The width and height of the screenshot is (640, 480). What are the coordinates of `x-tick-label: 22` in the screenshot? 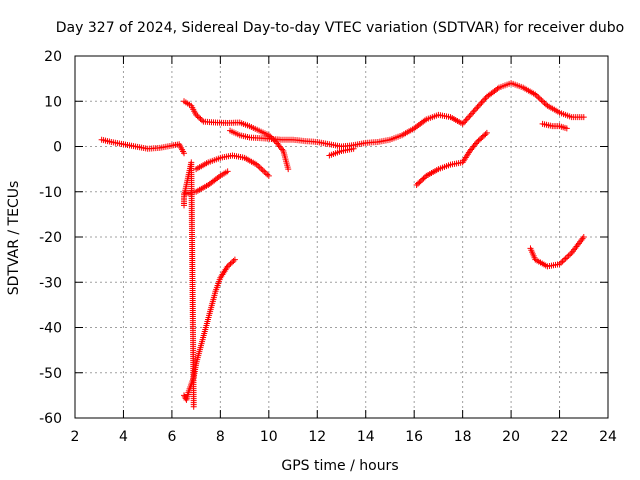 It's located at (560, 437).